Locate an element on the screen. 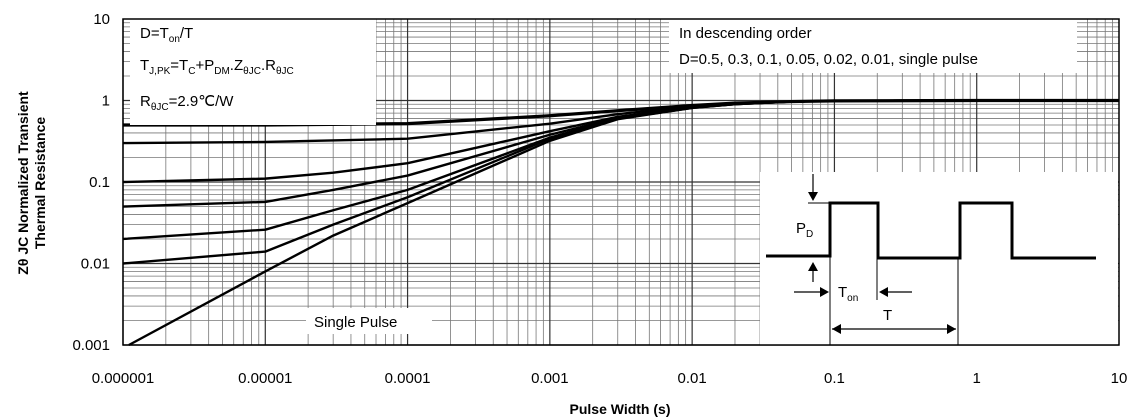  y-tick-label: 0.001 is located at coordinates (91, 345).